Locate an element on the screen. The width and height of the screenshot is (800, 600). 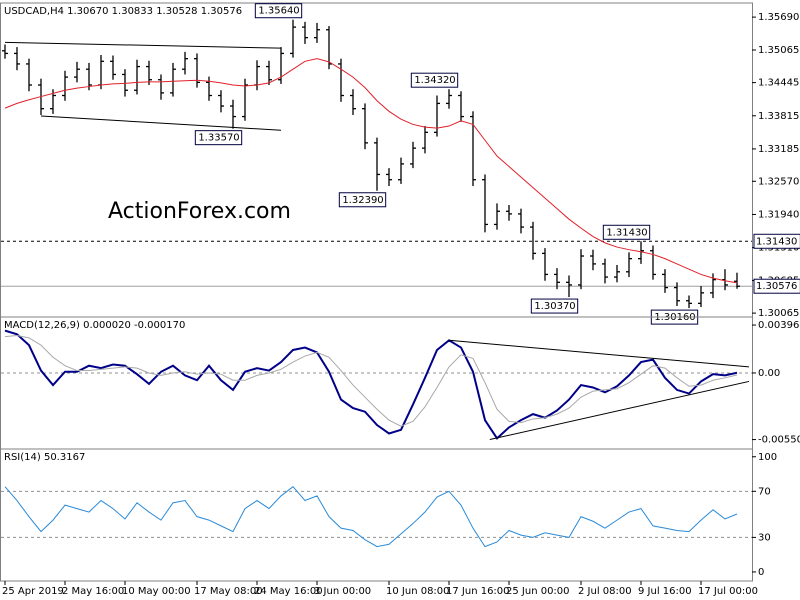
y-tick-label: 1.32570 is located at coordinates (778, 181).